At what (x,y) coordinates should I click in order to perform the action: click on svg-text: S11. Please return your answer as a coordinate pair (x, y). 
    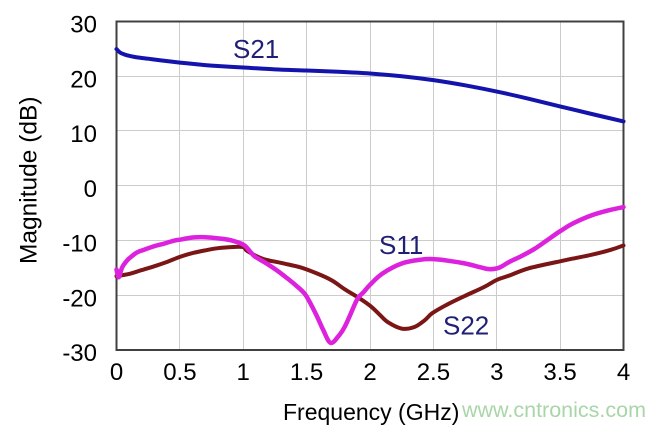
    Looking at the image, I should click on (401, 245).